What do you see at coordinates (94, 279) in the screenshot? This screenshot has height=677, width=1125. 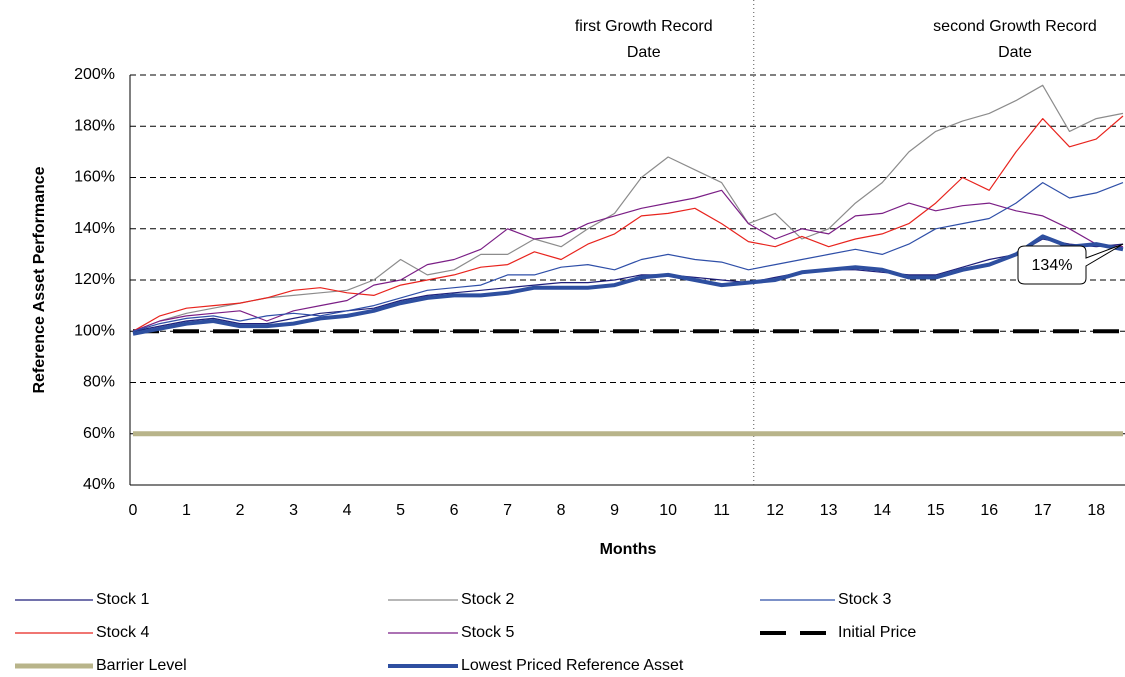 I see `y-tick-label: 120%` at bounding box center [94, 279].